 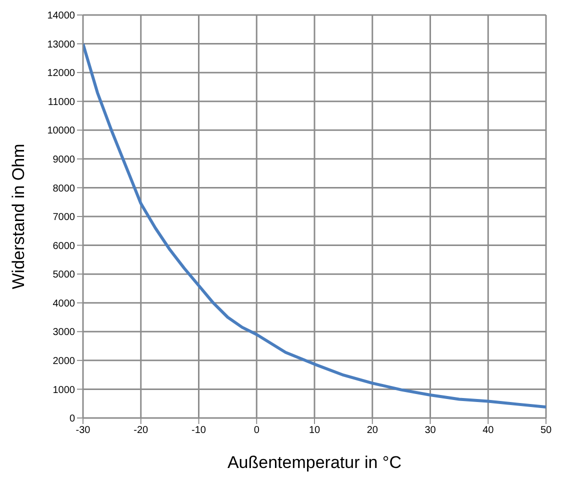 What do you see at coordinates (64, 188) in the screenshot?
I see `y-tick-label: 8000` at bounding box center [64, 188].